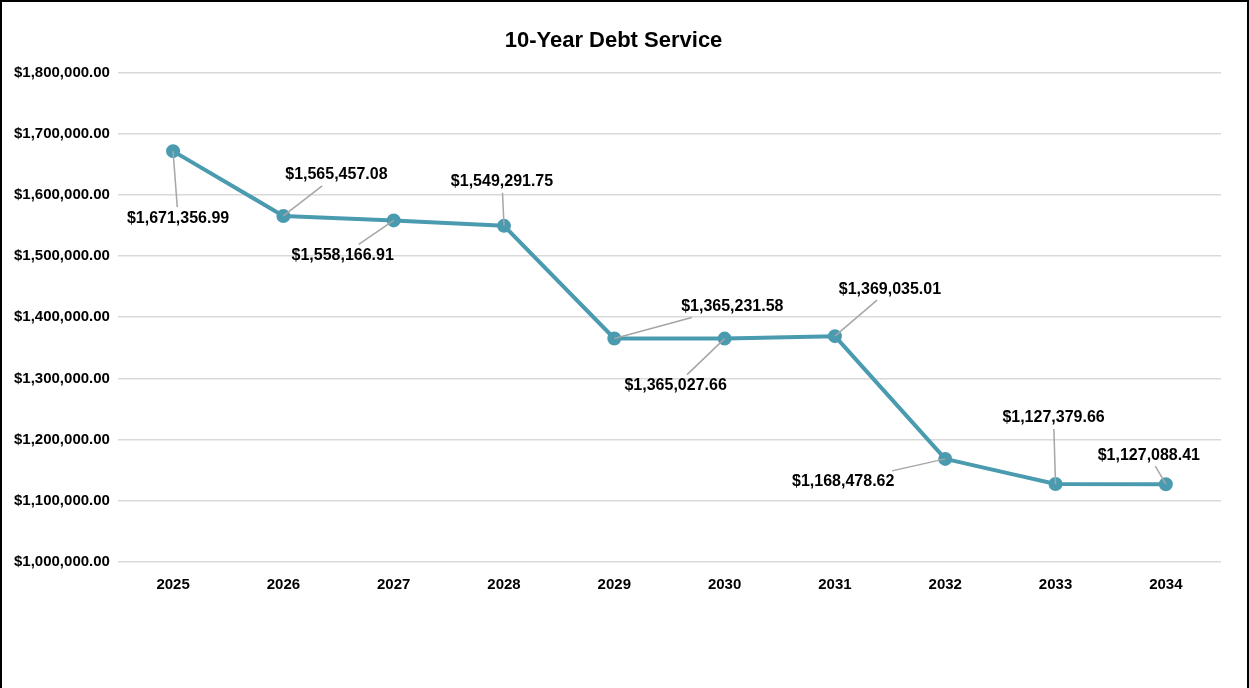 The height and width of the screenshot is (688, 1249). What do you see at coordinates (394, 584) in the screenshot?
I see `x-tick-label: 2027` at bounding box center [394, 584].